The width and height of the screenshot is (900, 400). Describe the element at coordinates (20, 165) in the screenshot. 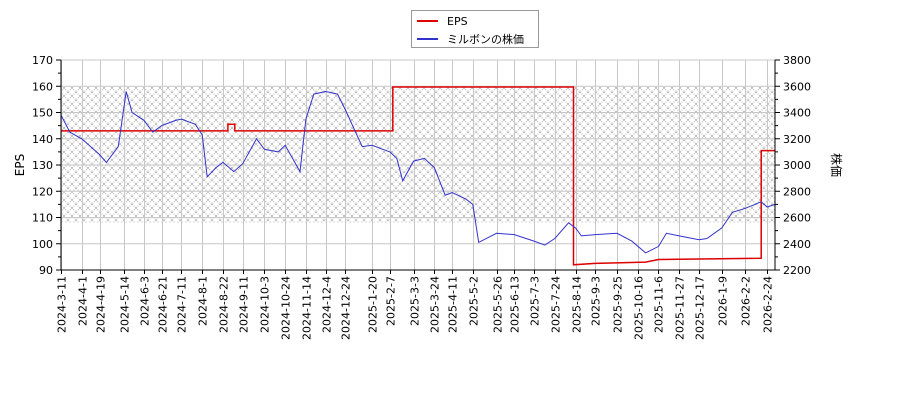

I see `y-axis-label-left: EPS` at that location.